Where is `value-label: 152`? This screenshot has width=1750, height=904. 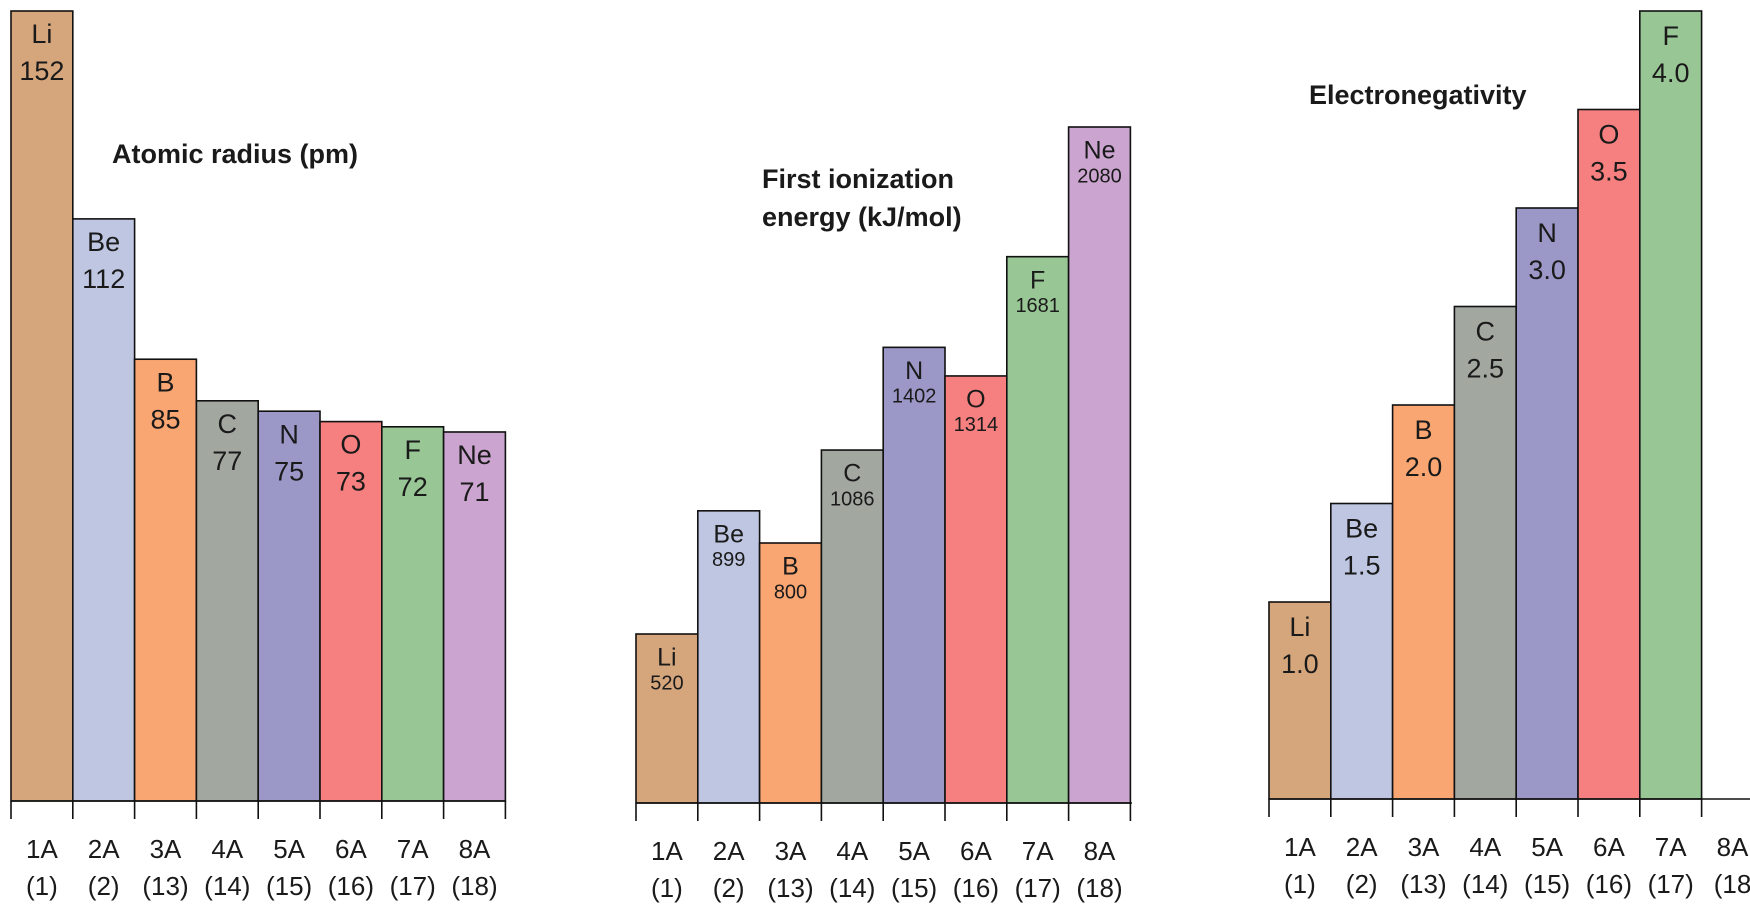 value-label: 152 is located at coordinates (41, 71).